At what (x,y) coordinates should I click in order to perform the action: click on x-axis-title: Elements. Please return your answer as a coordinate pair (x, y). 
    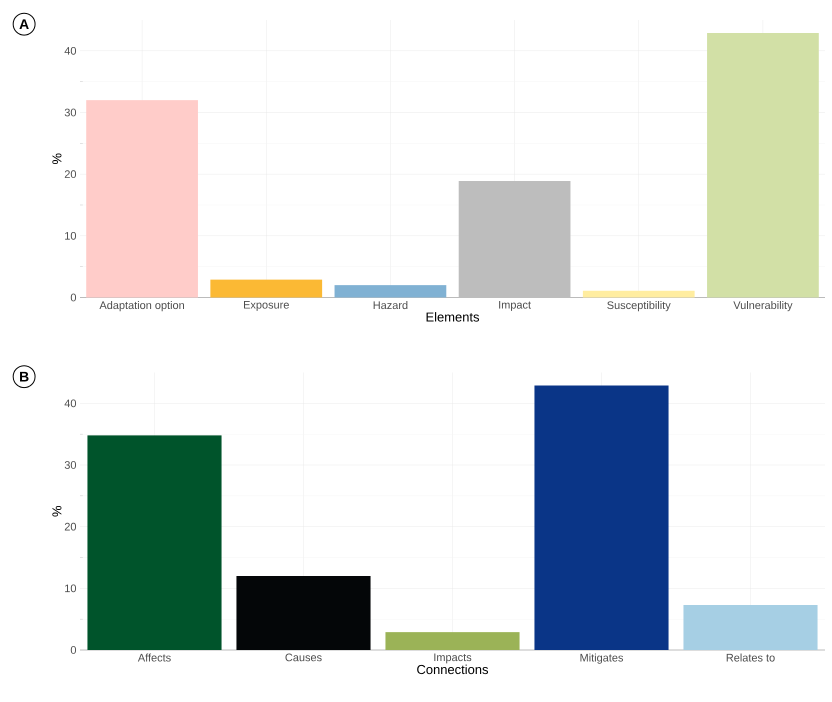
    Looking at the image, I should click on (453, 317).